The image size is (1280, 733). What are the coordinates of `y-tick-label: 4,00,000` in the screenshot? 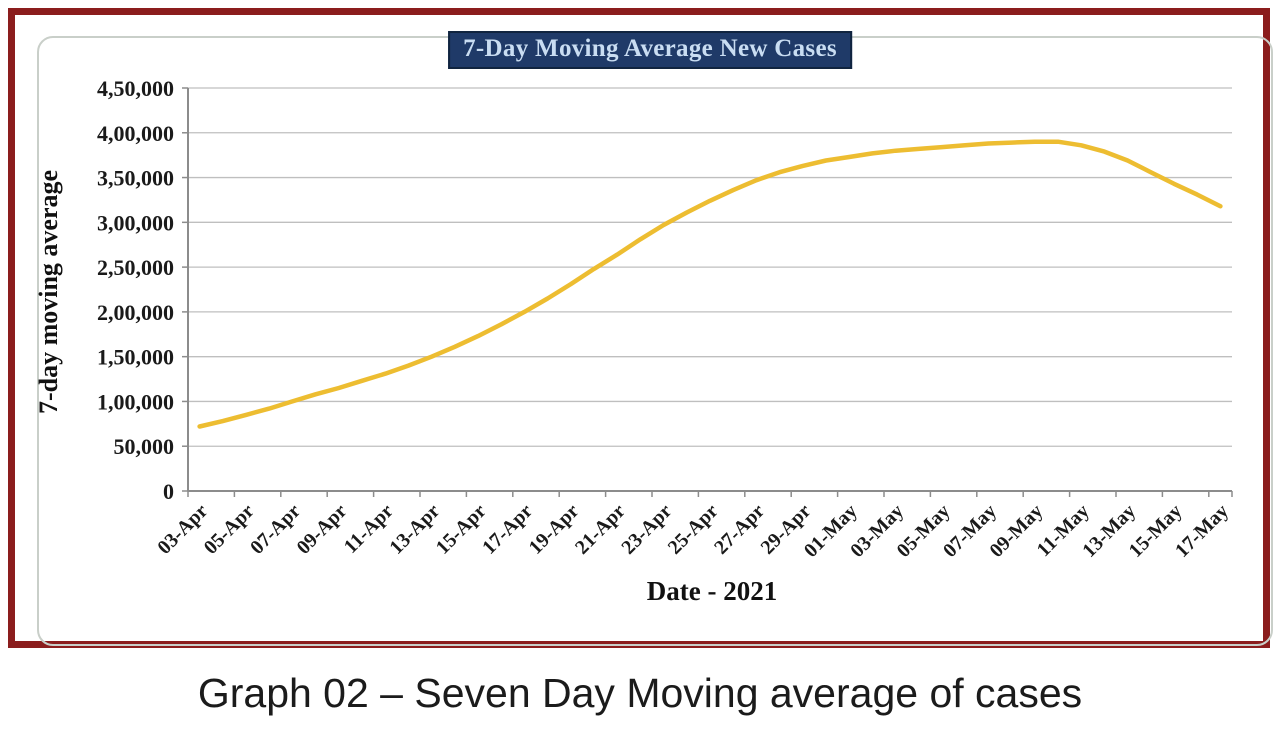 It's located at (135, 133).